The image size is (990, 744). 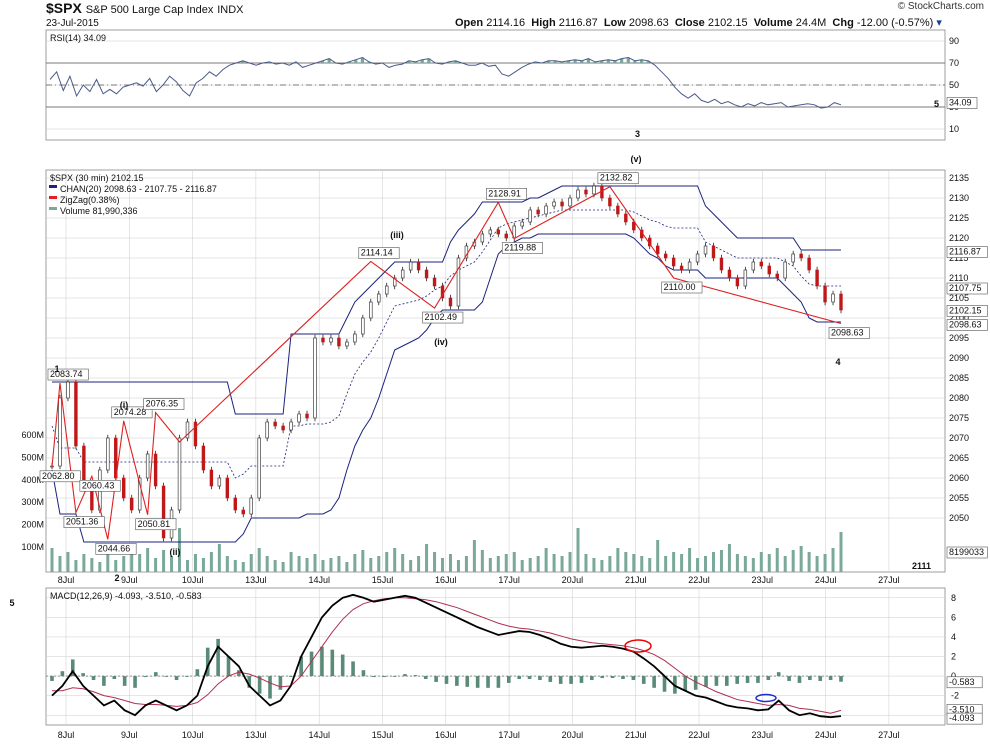 I want to click on price-annotation: 2076.35, so click(x=162, y=404).